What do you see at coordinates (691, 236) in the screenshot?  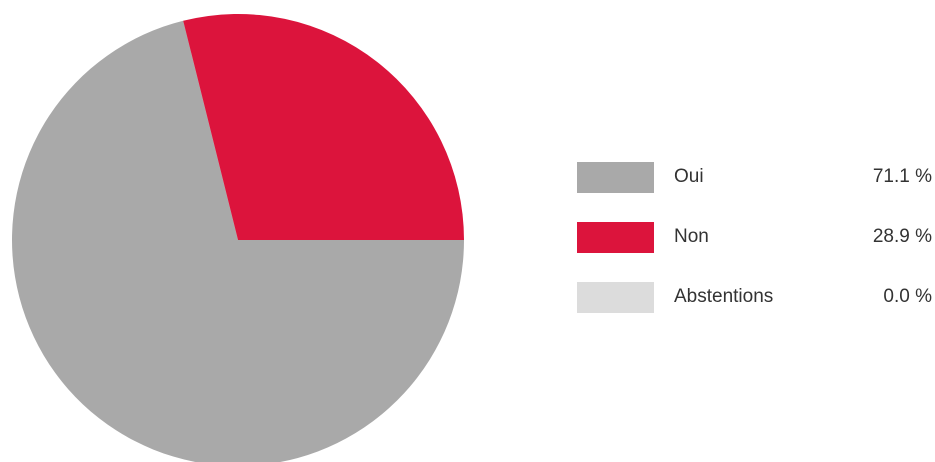 I see `legend-label-non: Non` at bounding box center [691, 236].